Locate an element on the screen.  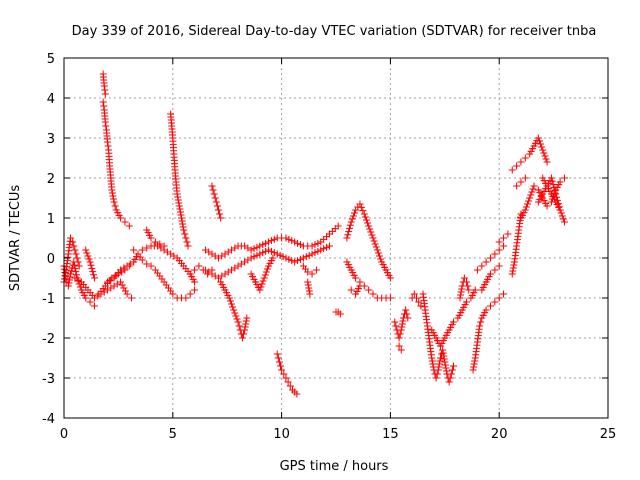
x-tick-label: 0 is located at coordinates (64, 434).